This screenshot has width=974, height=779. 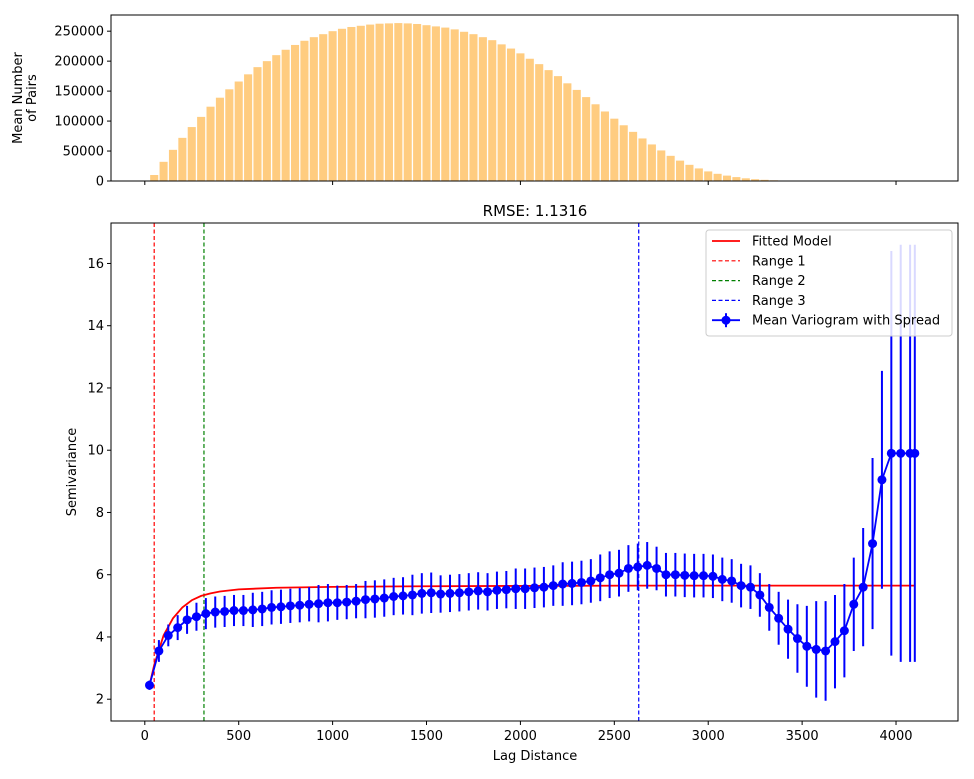 What do you see at coordinates (238, 736) in the screenshot?
I see `x-tick-label: 500` at bounding box center [238, 736].